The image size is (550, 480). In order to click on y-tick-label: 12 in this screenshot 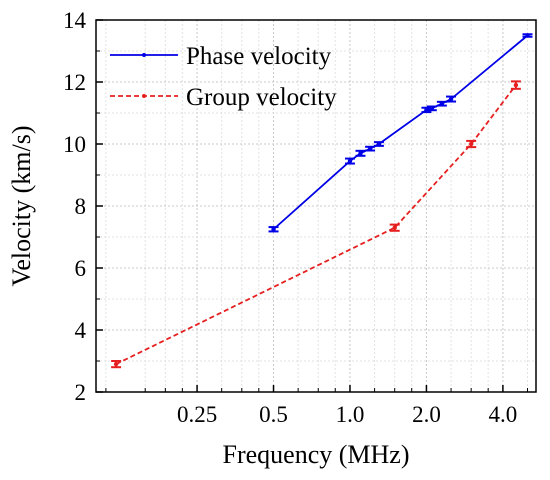, I will do `click(74, 82)`.